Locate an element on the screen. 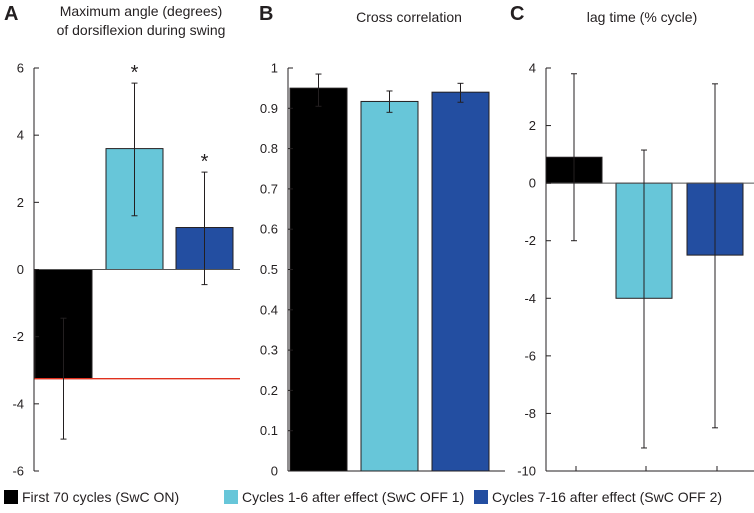 Image resolution: width=754 pixels, height=513 pixels. panel-a-title-line-1: Maximum angle (degrees) is located at coordinates (141, 11).